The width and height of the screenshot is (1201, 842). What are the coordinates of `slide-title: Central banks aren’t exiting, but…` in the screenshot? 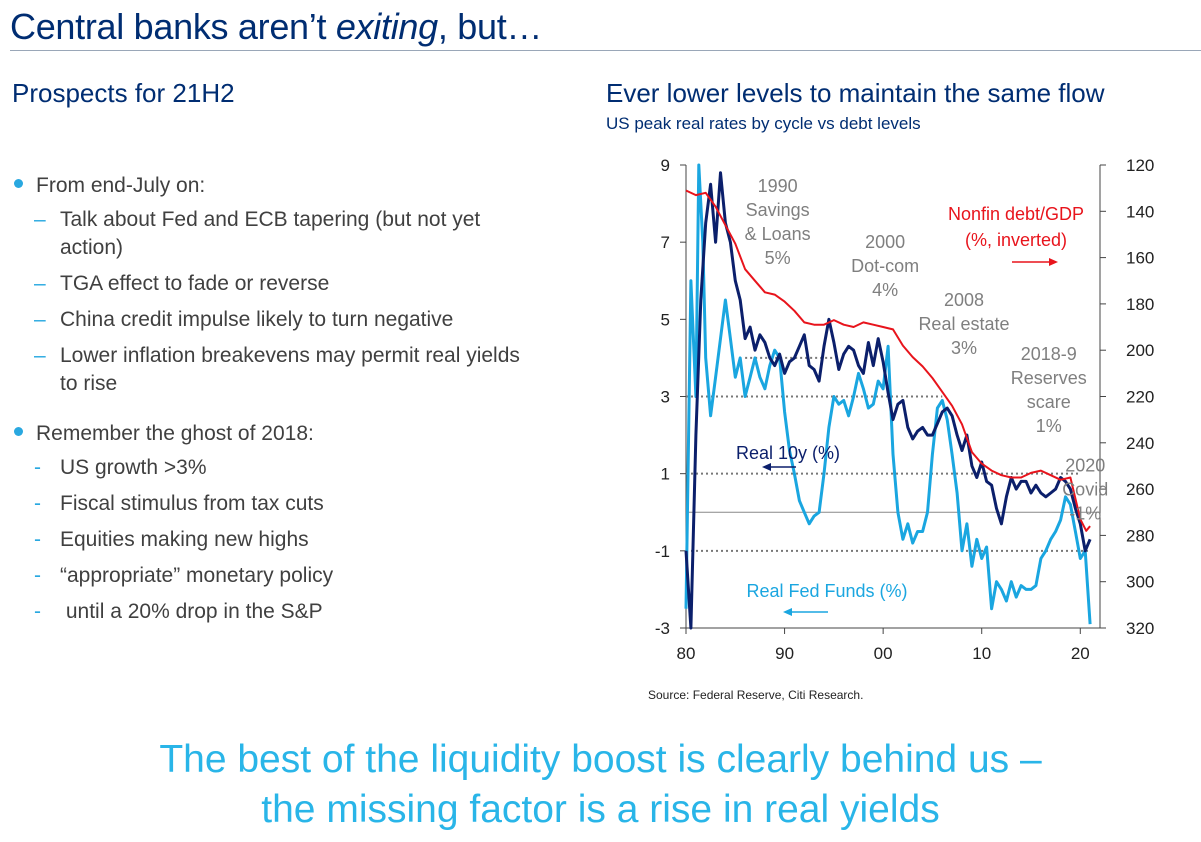 It's located at (276, 27).